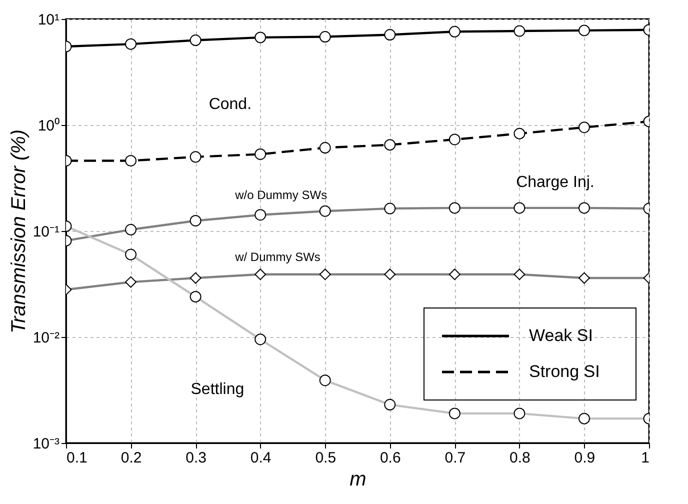 The height and width of the screenshot is (504, 688). I want to click on x-tick-label: 0.7, so click(455, 458).